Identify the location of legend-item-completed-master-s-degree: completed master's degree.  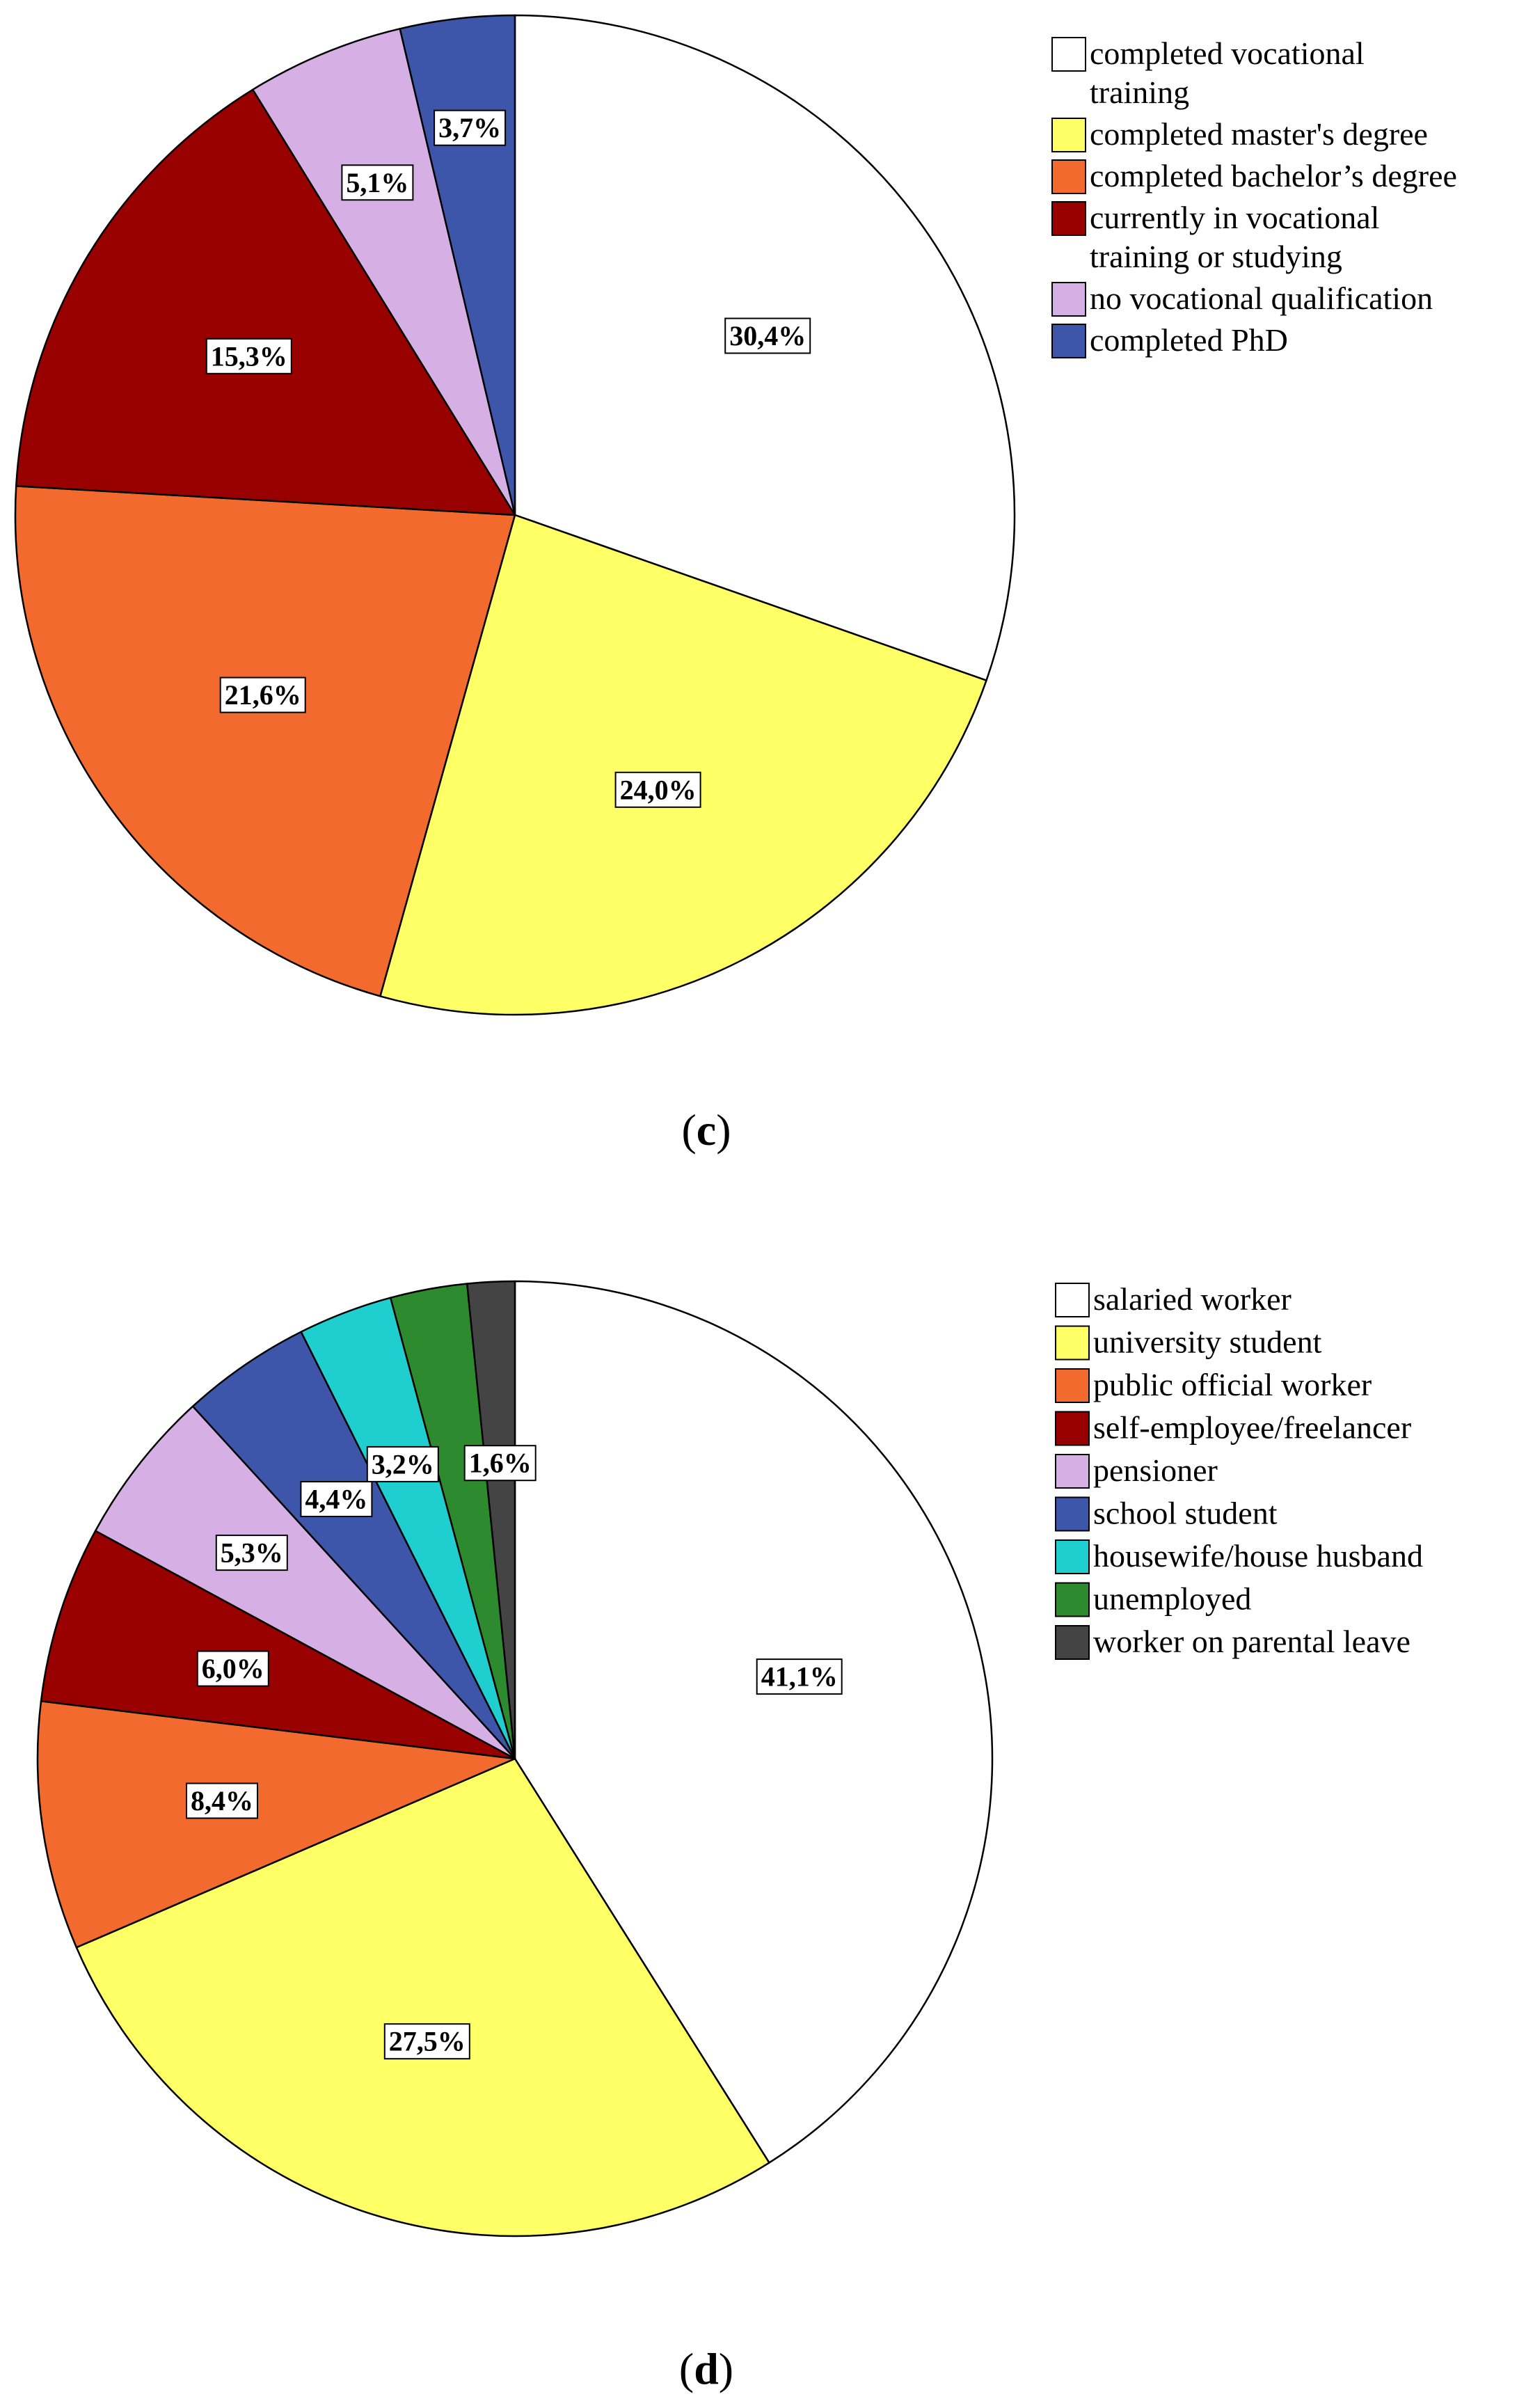
(1239, 134).